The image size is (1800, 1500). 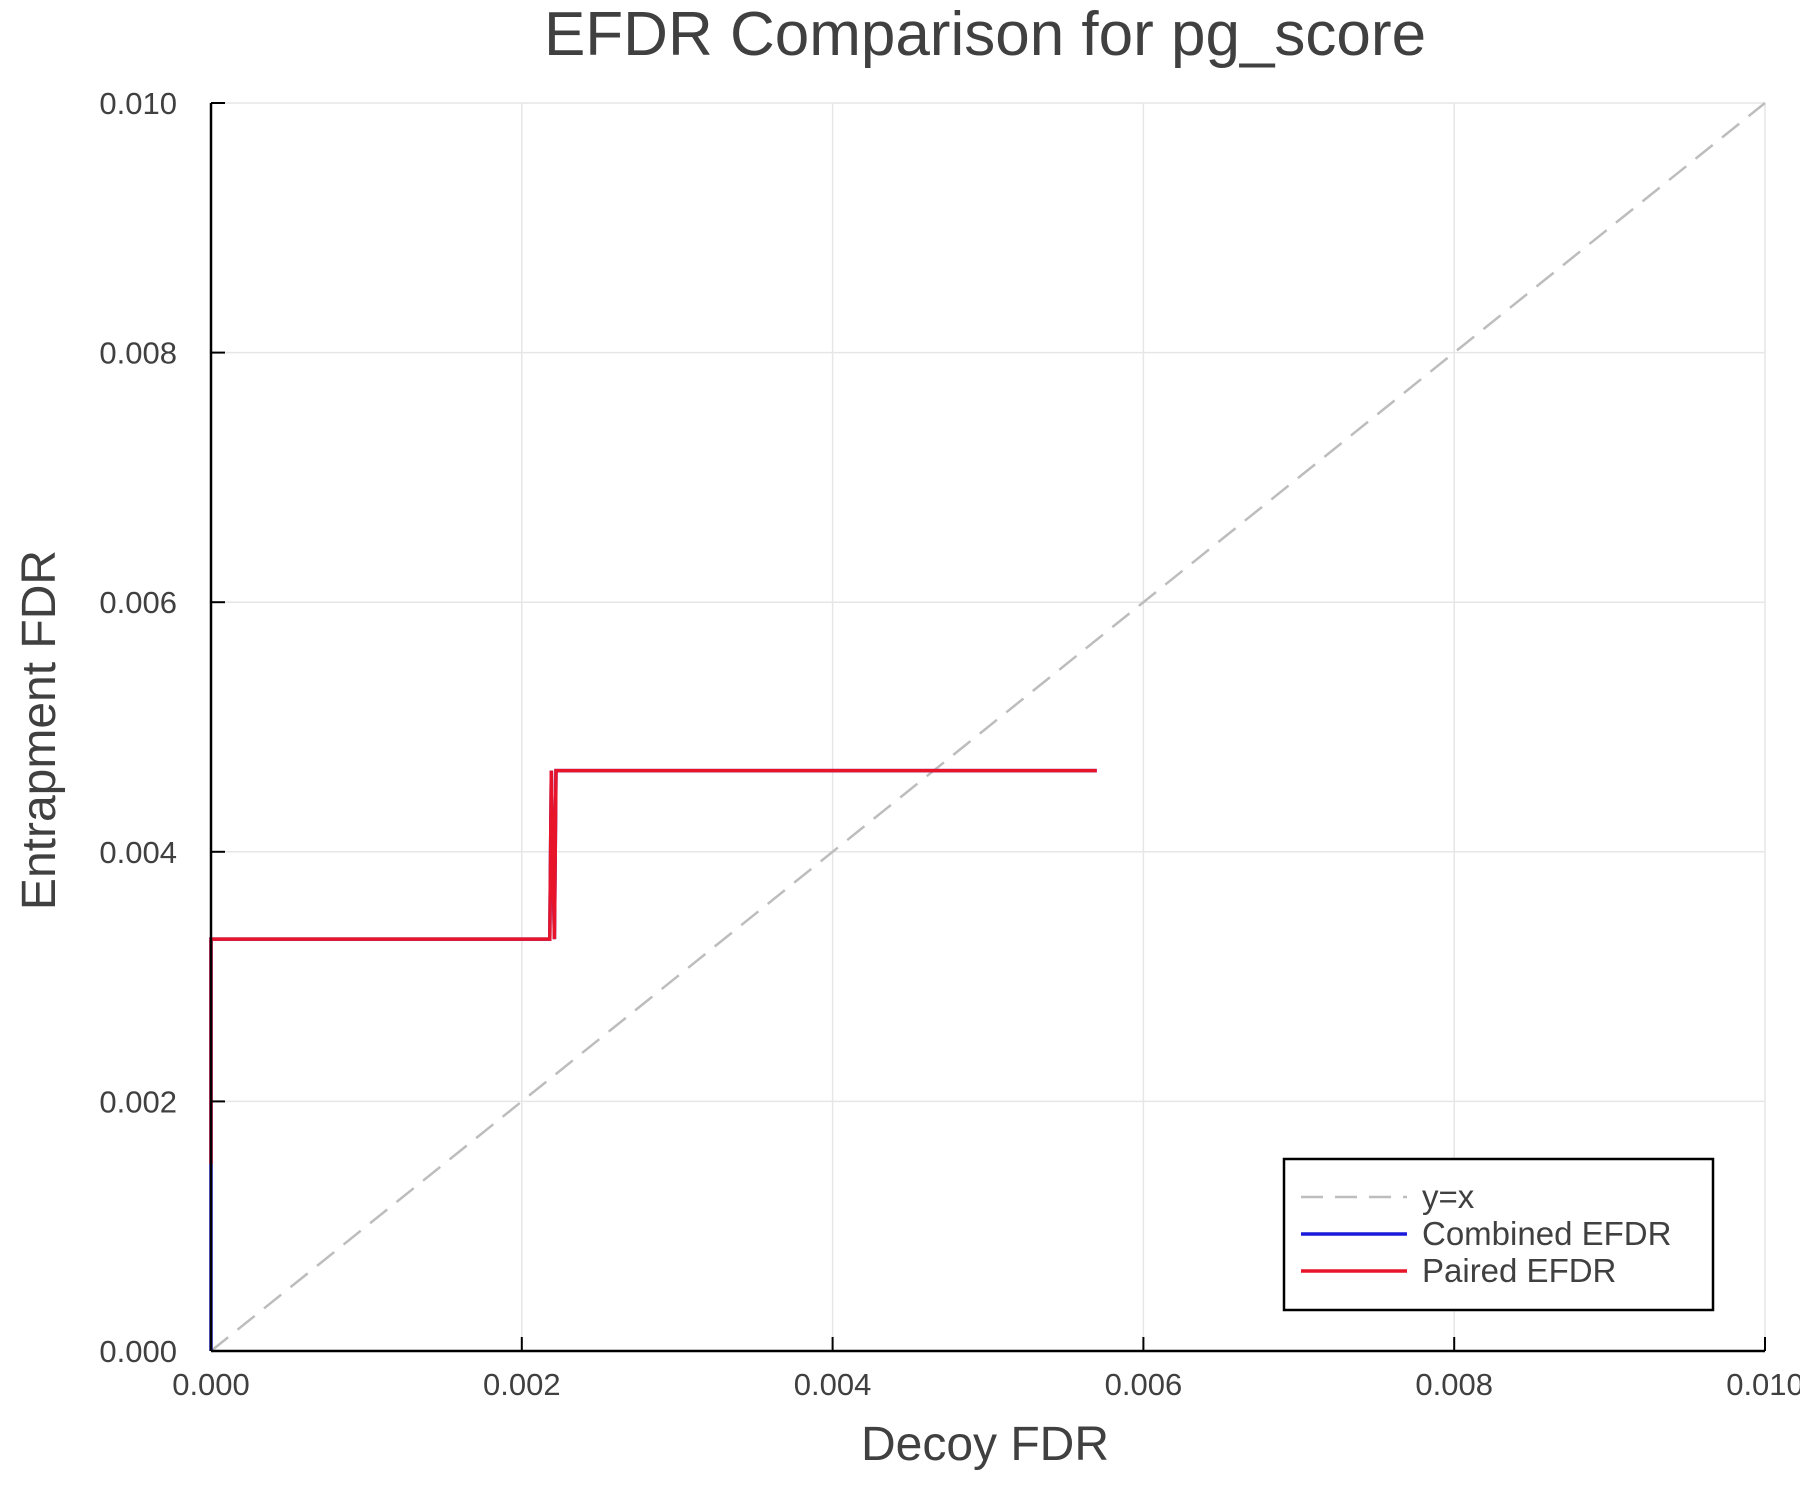 I want to click on x-tick-label: 0.006, so click(x=1144, y=1384).